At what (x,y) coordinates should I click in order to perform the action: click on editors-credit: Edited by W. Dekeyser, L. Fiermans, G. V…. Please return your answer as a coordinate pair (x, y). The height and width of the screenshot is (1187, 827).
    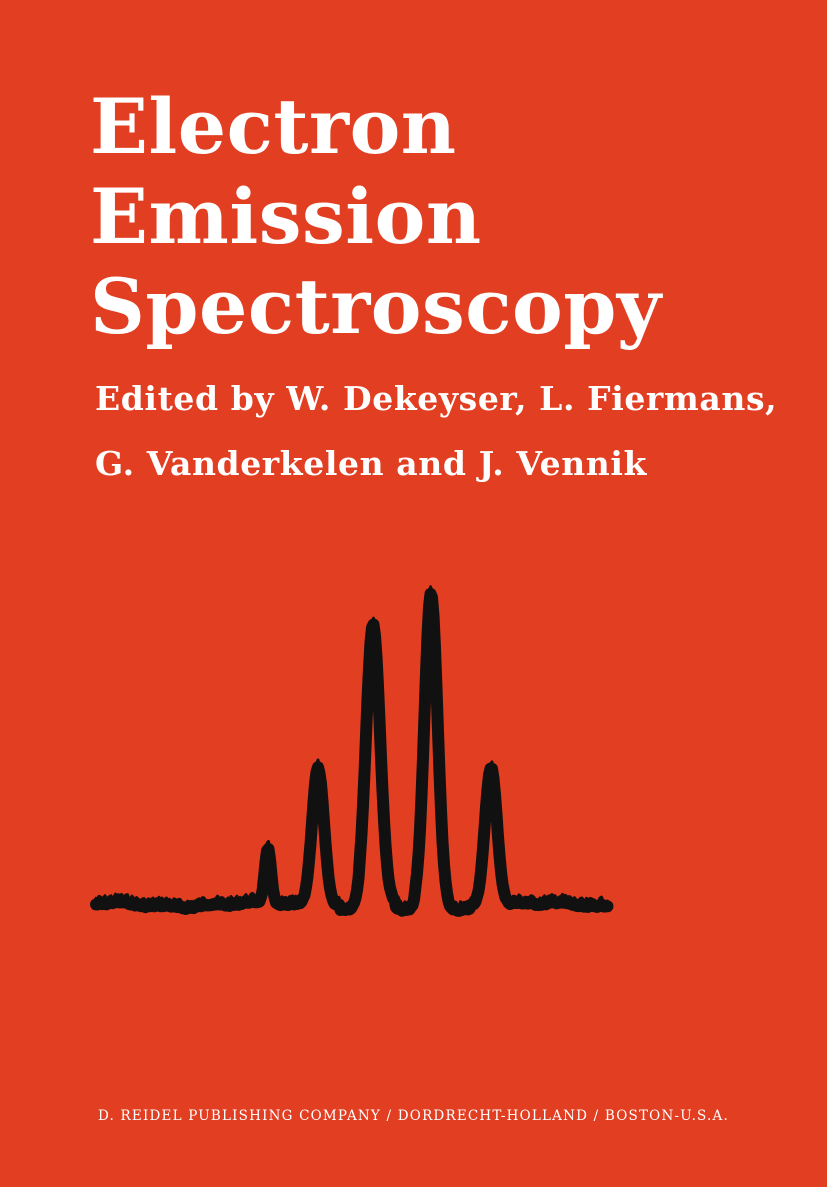
    Looking at the image, I should click on (445, 431).